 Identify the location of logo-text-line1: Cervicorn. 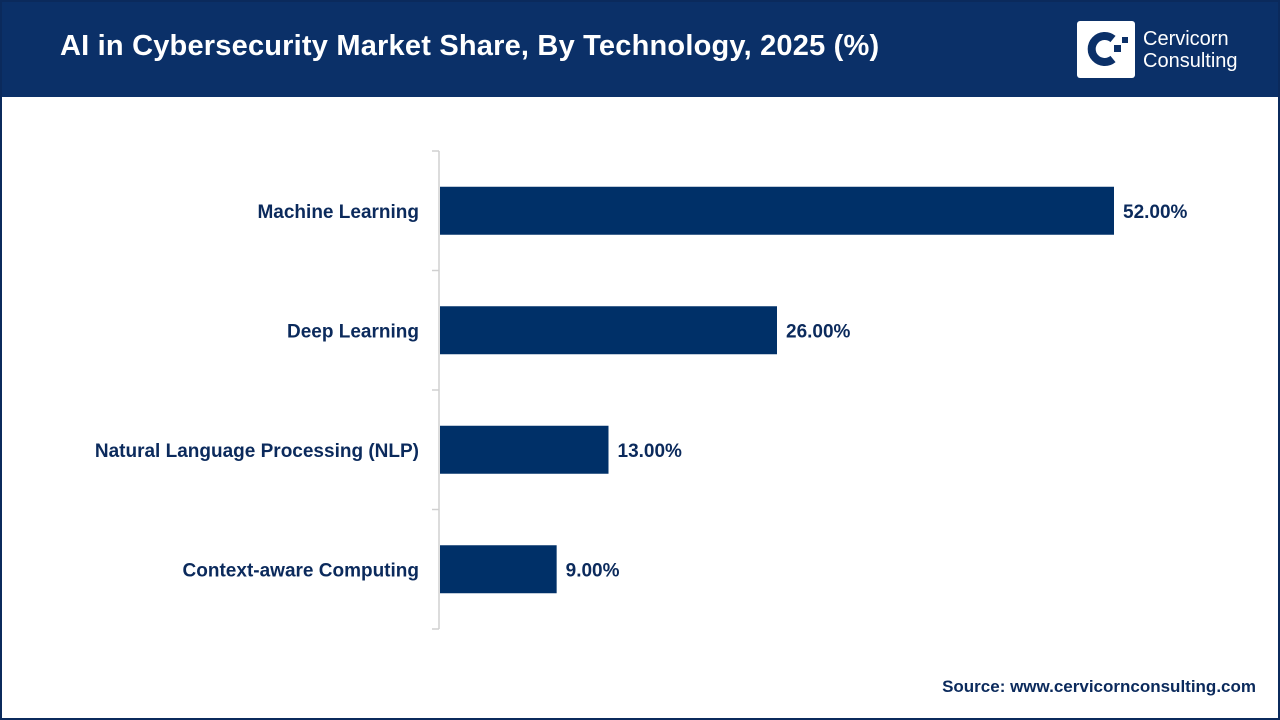
(1186, 38).